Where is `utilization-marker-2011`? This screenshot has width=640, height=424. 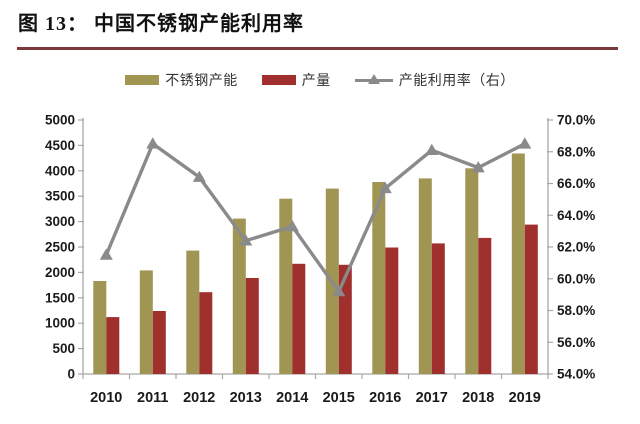 utilization-marker-2011 is located at coordinates (153, 143).